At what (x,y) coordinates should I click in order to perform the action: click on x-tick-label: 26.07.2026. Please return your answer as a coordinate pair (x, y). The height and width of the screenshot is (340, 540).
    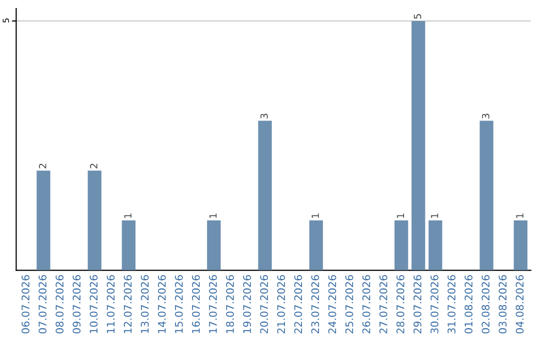
    Looking at the image, I should click on (366, 304).